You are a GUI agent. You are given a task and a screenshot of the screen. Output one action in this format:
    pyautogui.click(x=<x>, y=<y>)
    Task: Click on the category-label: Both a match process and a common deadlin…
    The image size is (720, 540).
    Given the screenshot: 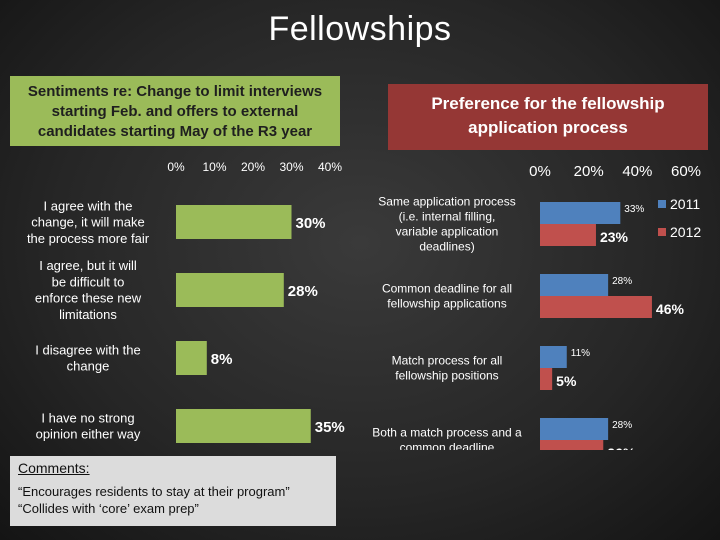 What is the action you would take?
    pyautogui.click(x=447, y=438)
    